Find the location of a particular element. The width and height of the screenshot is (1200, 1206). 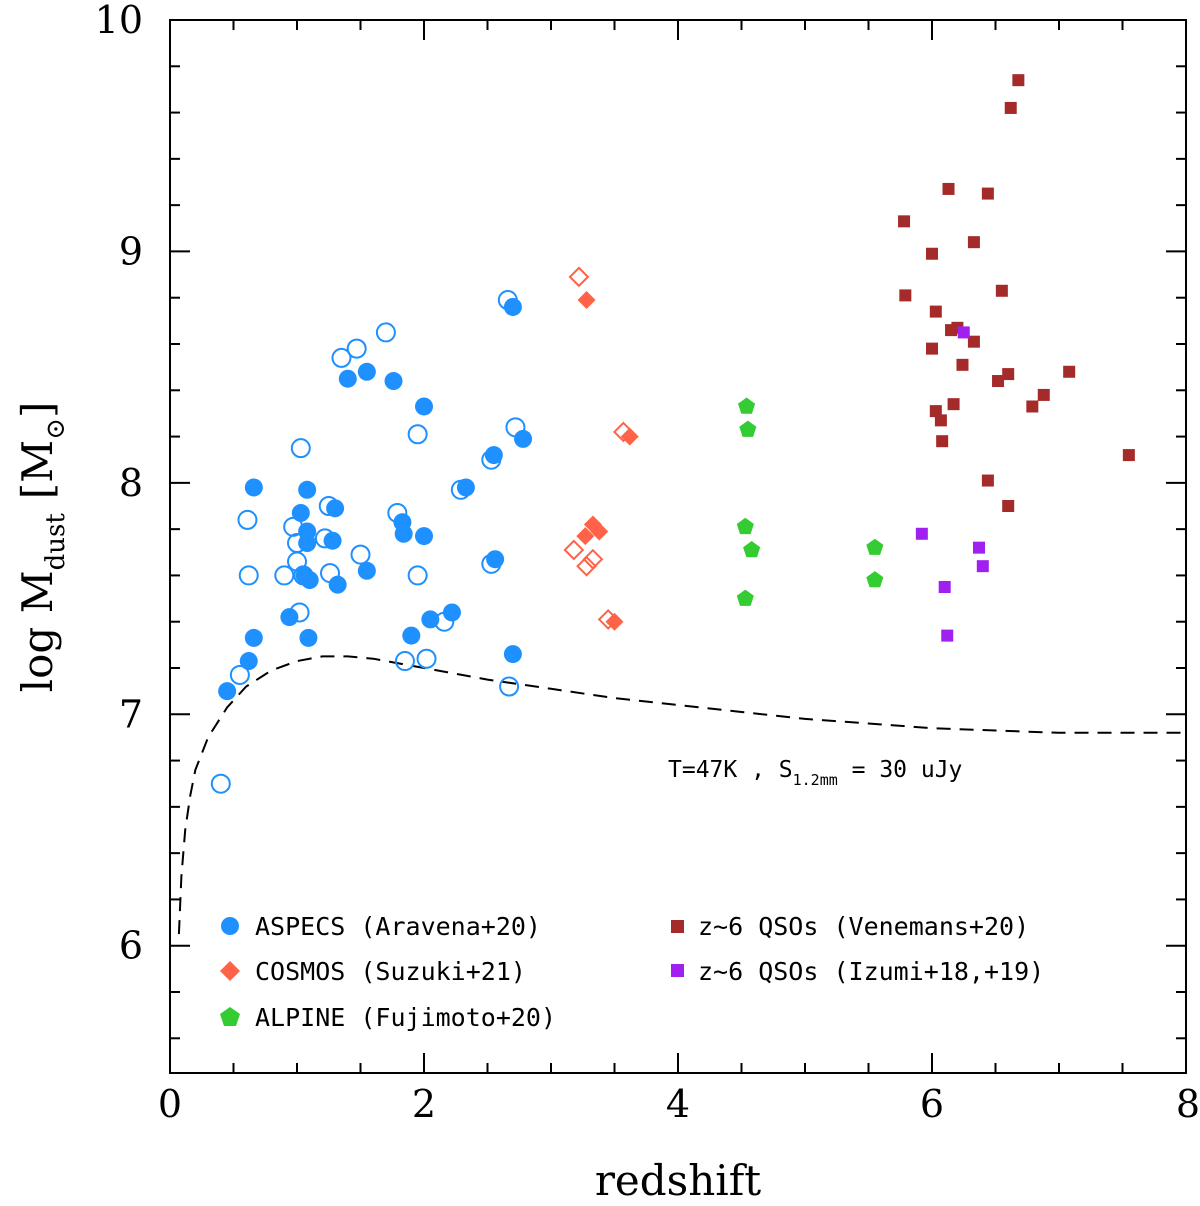

y-axis-title-sub: dust is located at coordinates (56, 542).